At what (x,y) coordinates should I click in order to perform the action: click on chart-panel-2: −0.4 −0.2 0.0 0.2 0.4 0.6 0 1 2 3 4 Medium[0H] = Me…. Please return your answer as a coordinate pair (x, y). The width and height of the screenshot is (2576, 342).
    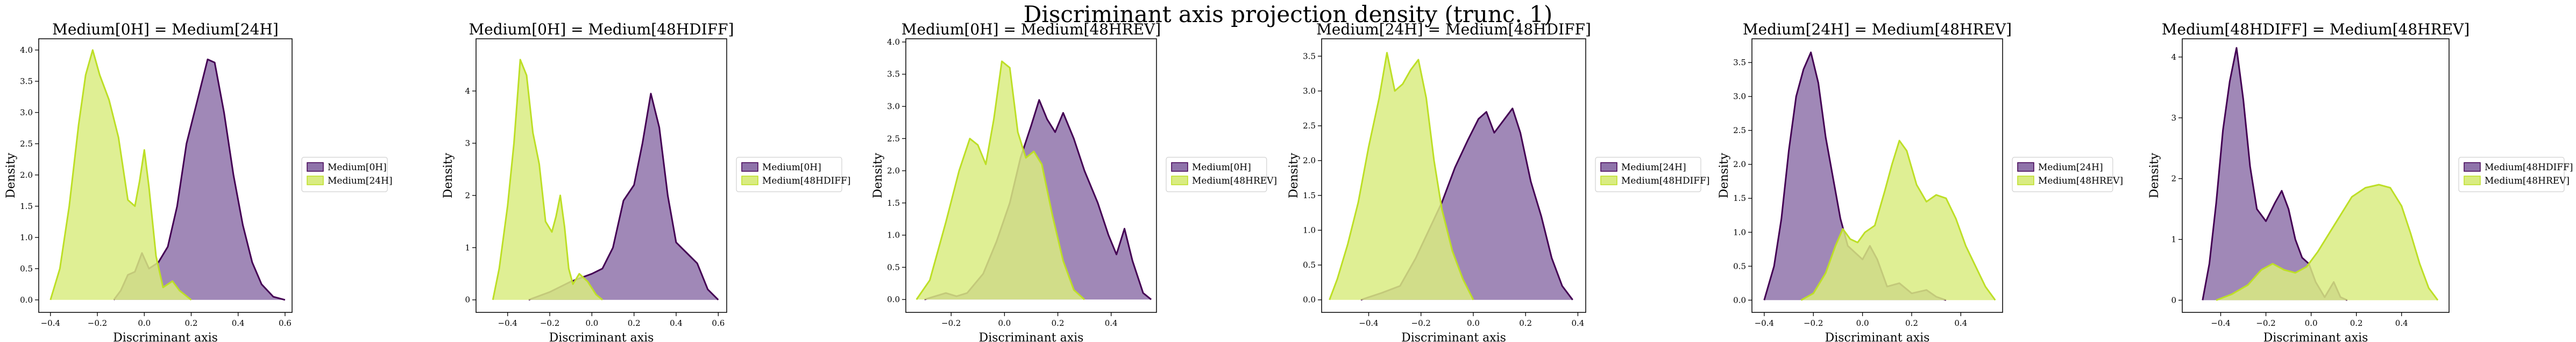
    Looking at the image, I should click on (646, 181).